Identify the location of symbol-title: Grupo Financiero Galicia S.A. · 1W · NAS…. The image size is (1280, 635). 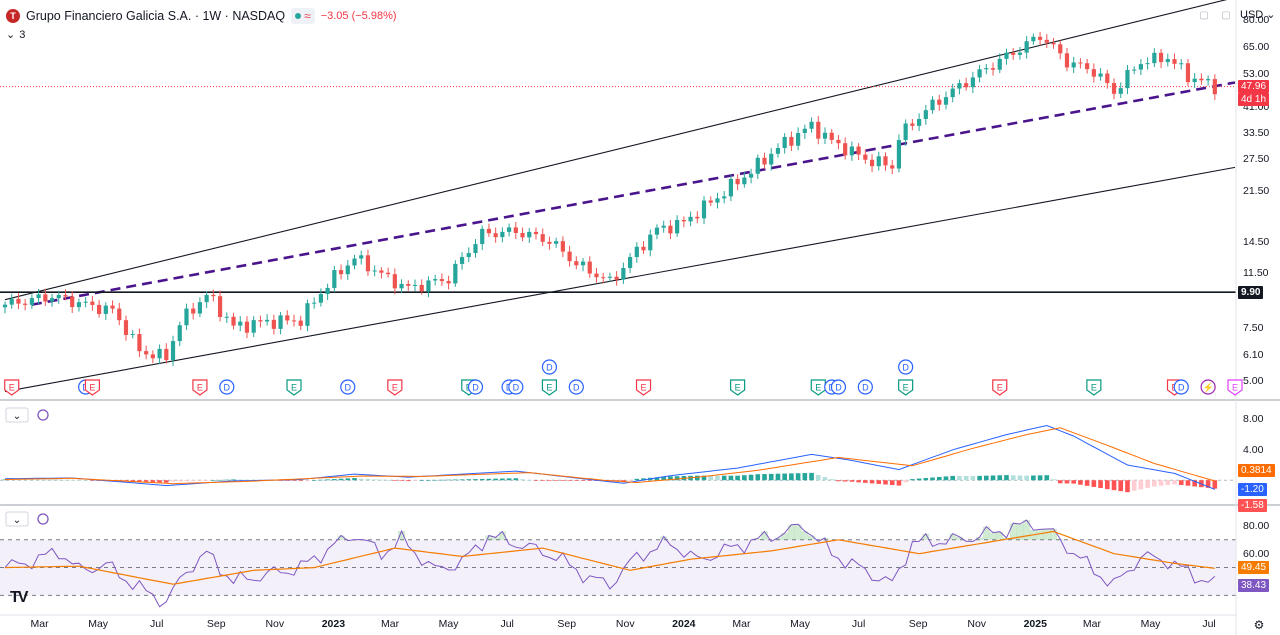
(156, 16).